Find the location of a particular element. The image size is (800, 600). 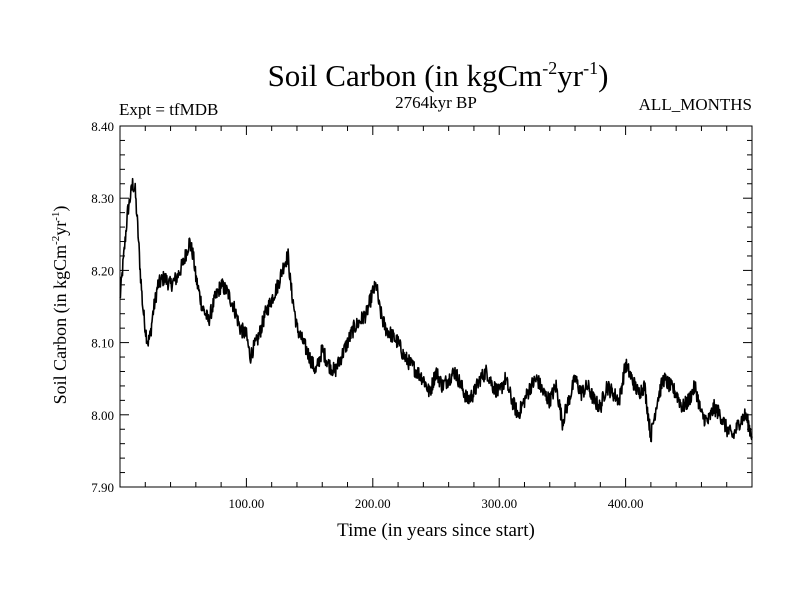

subtitle-right: ALL_MONTHS is located at coordinates (695, 104).